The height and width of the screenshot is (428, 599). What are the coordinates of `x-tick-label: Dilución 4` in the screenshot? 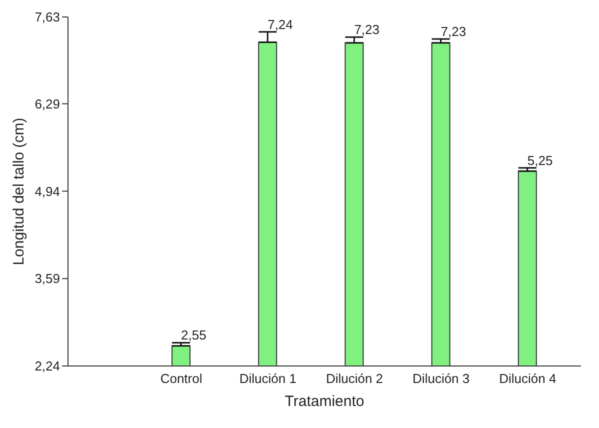 It's located at (527, 378).